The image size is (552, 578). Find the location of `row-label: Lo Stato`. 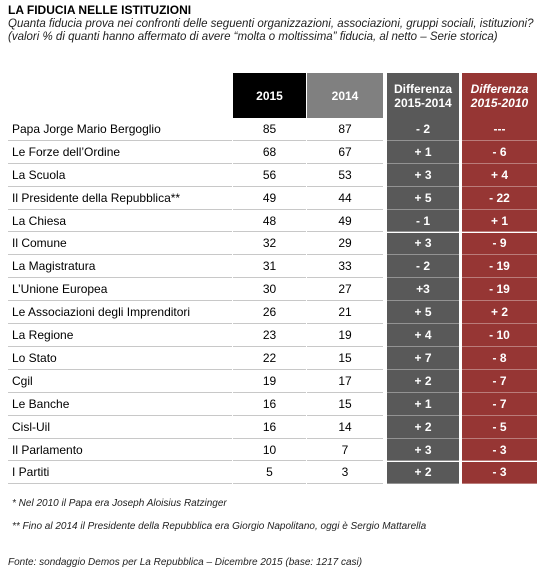

row-label: Lo Stato is located at coordinates (120, 358).